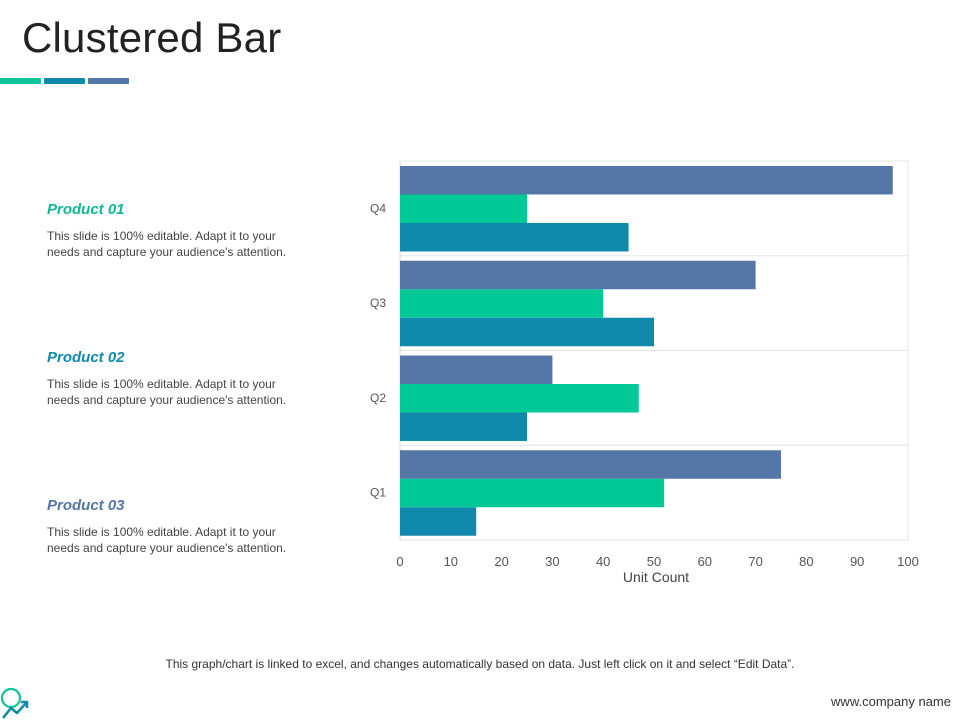  Describe the element at coordinates (908, 561) in the screenshot. I see `x-tick-label: 100` at that location.